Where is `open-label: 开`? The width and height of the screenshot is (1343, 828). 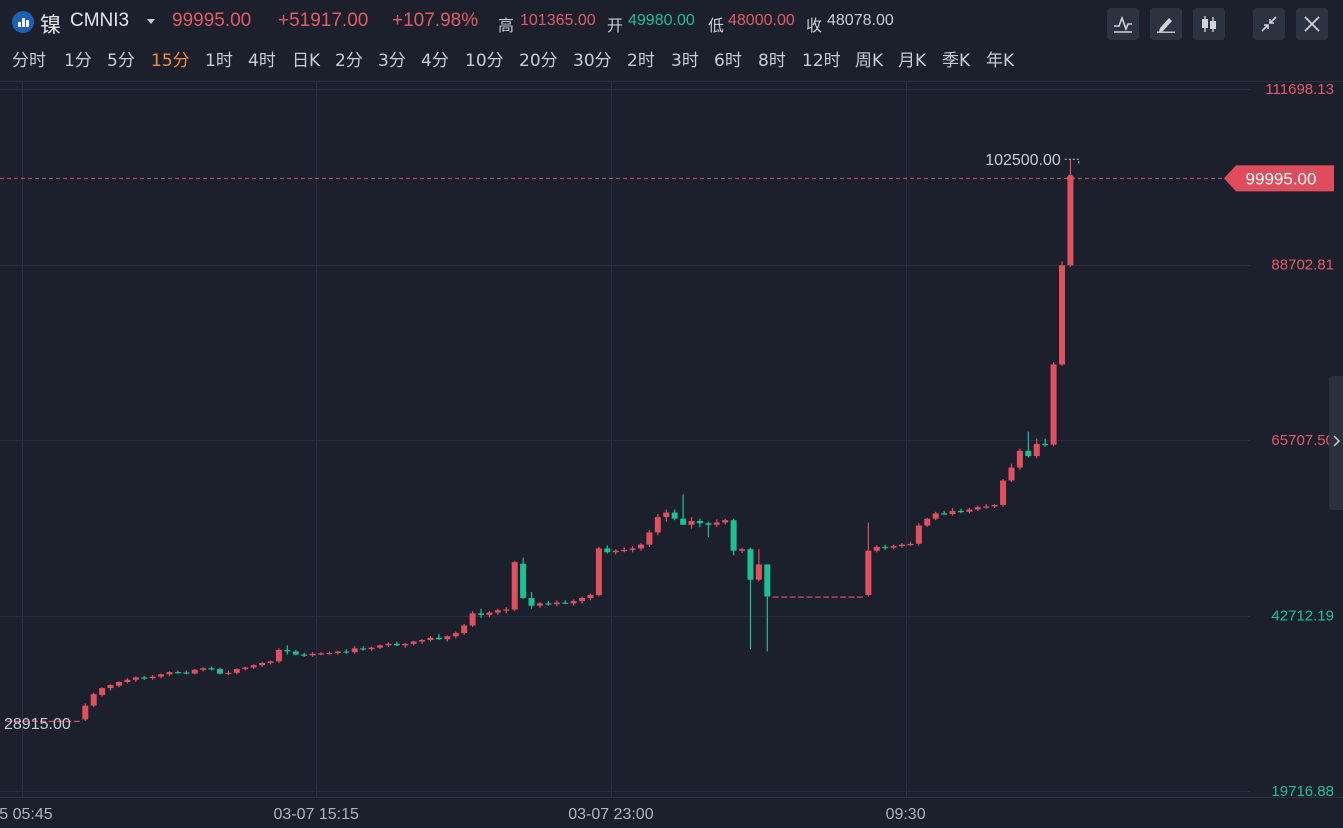
open-label: 开 is located at coordinates (615, 25).